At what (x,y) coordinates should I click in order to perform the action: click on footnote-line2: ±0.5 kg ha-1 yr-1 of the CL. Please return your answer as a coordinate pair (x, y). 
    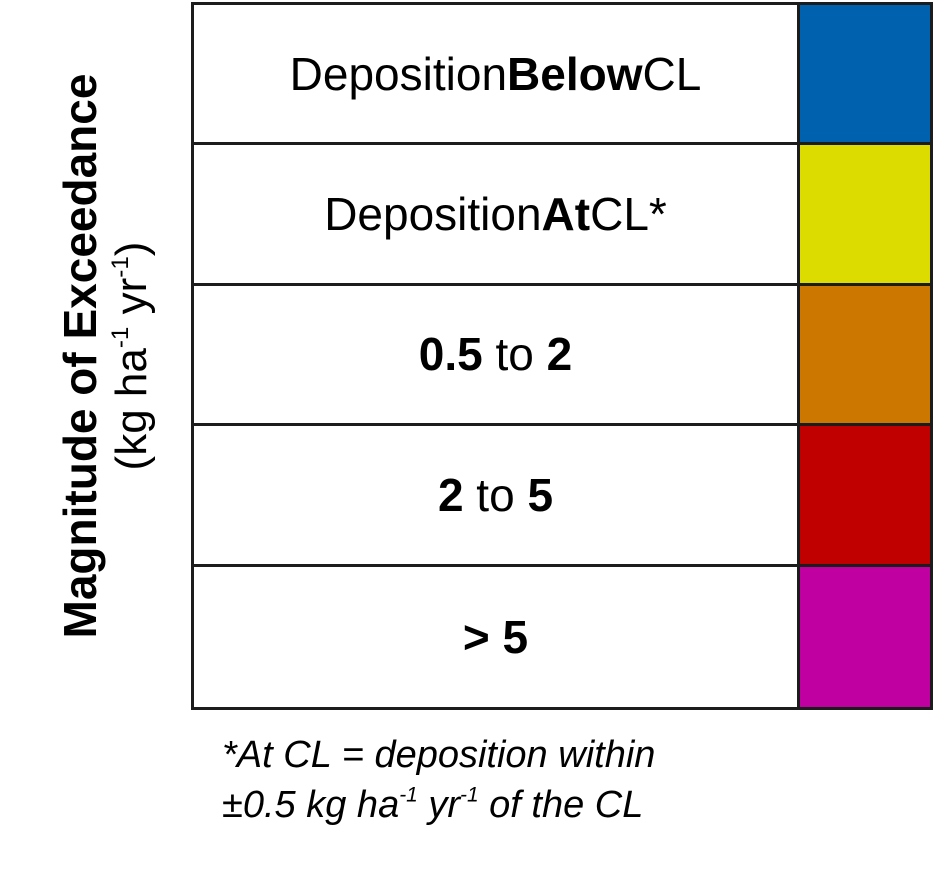
    Looking at the image, I should click on (433, 804).